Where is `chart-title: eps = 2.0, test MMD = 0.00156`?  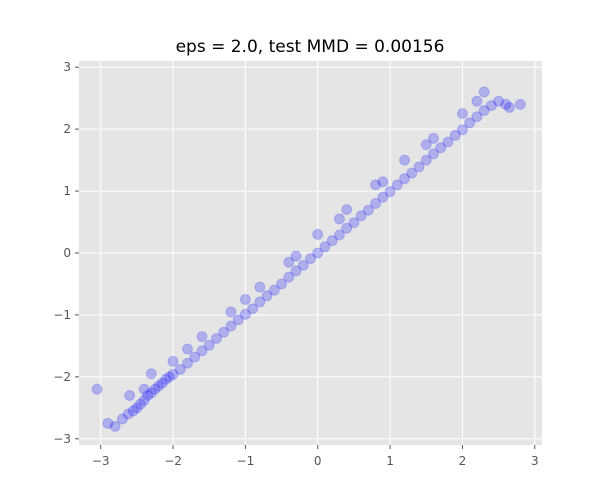
chart-title: eps = 2.0, test MMD = 0.00156 is located at coordinates (310, 47).